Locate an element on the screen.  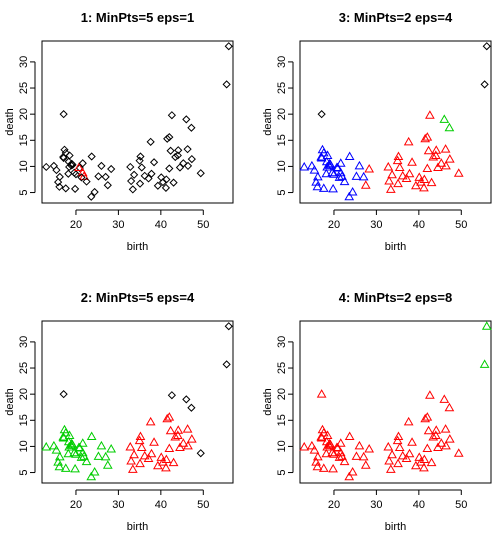
y-axis: 5 10 15 20 25 30 is located at coordinates (285, 126).